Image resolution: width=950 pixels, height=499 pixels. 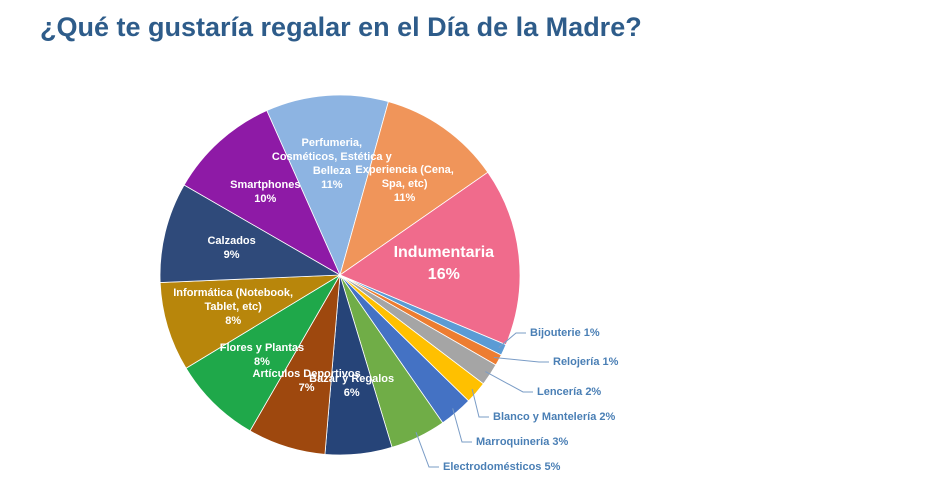 What do you see at coordinates (443, 275) in the screenshot?
I see `value-label: 16%` at bounding box center [443, 275].